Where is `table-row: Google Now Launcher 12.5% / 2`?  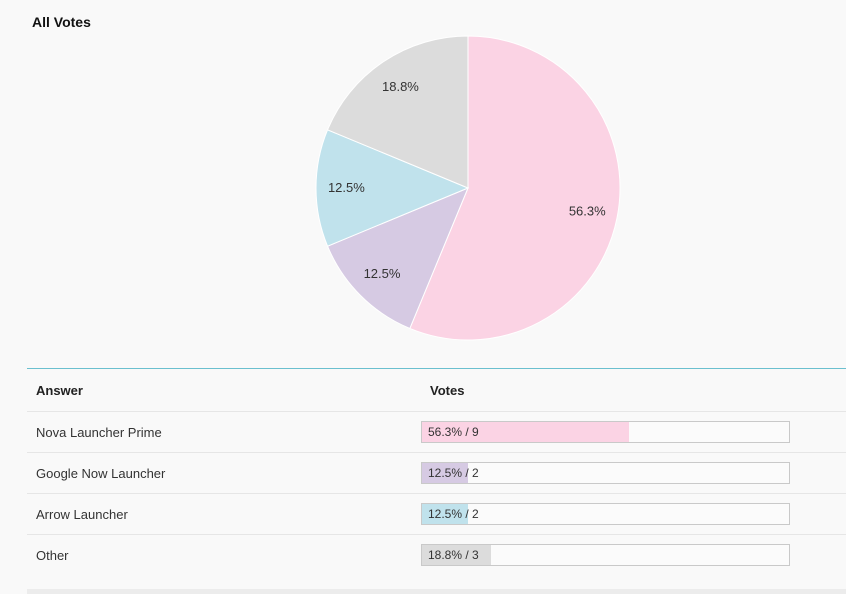
table-row: Google Now Launcher 12.5% / 2 is located at coordinates (436, 473).